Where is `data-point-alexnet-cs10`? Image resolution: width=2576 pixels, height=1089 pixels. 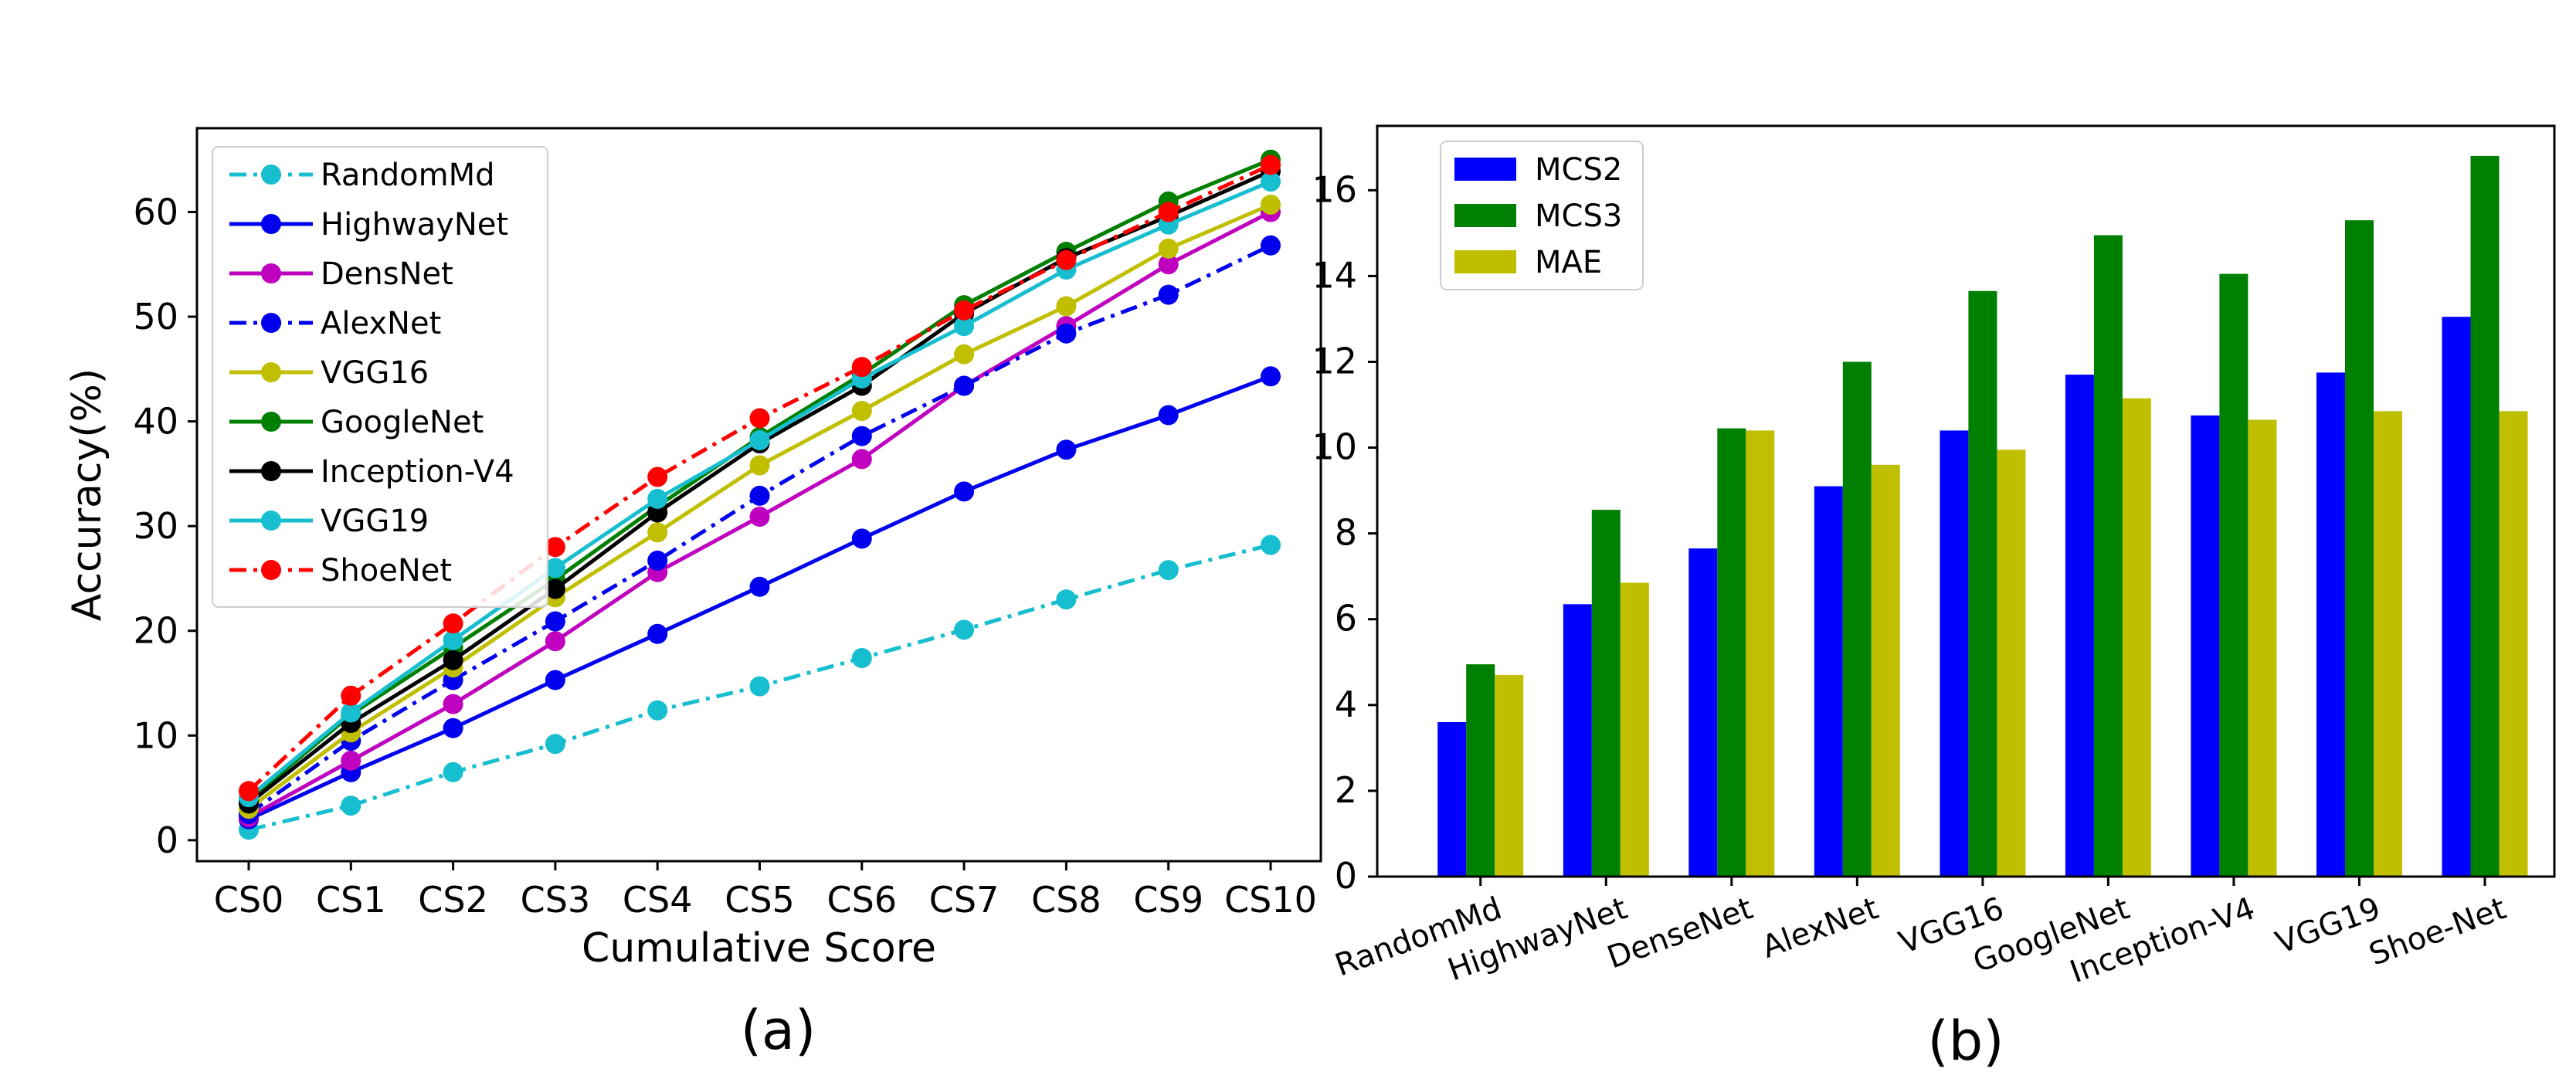
data-point-alexnet-cs10 is located at coordinates (1271, 245).